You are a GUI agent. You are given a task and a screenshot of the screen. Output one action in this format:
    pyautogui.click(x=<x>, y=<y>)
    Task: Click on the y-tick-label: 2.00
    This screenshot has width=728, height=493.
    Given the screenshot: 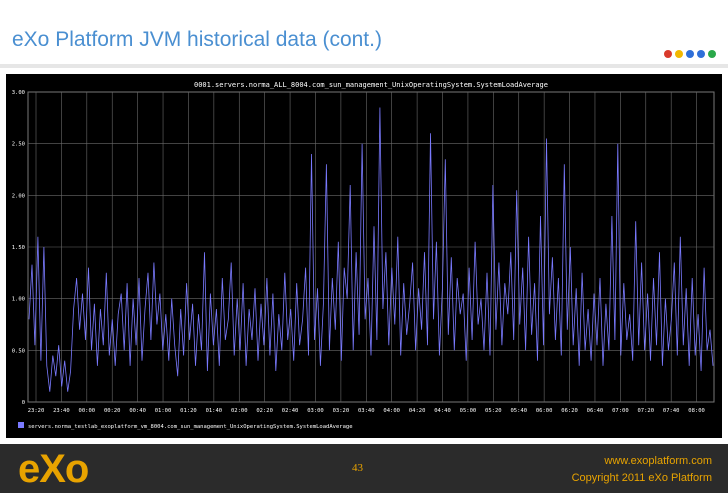 What is the action you would take?
    pyautogui.click(x=18, y=196)
    